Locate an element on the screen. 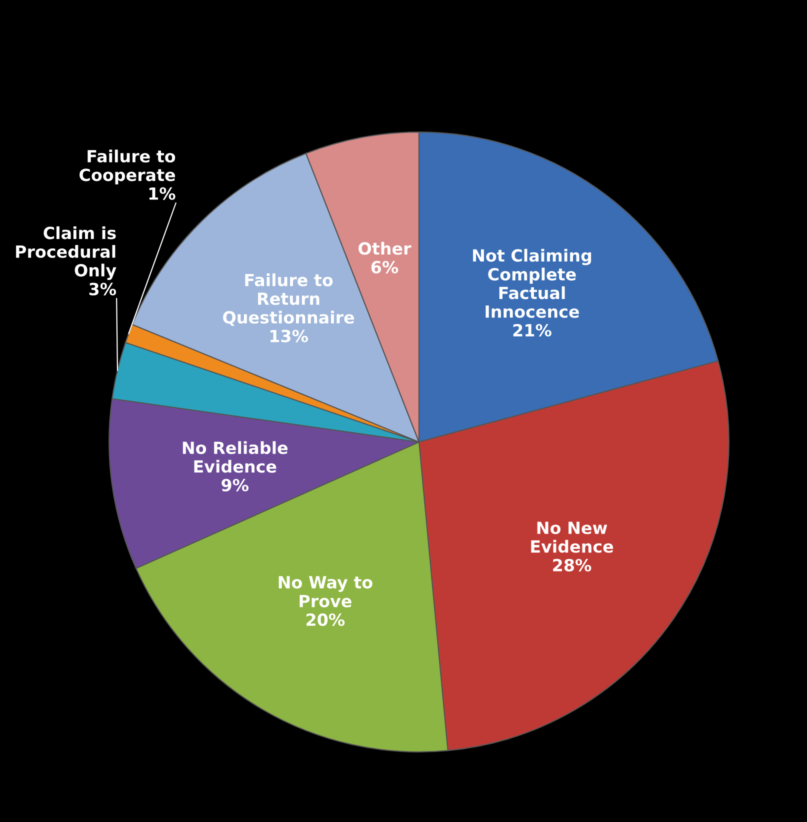 The height and width of the screenshot is (822, 807). data-label: 21% is located at coordinates (532, 330).